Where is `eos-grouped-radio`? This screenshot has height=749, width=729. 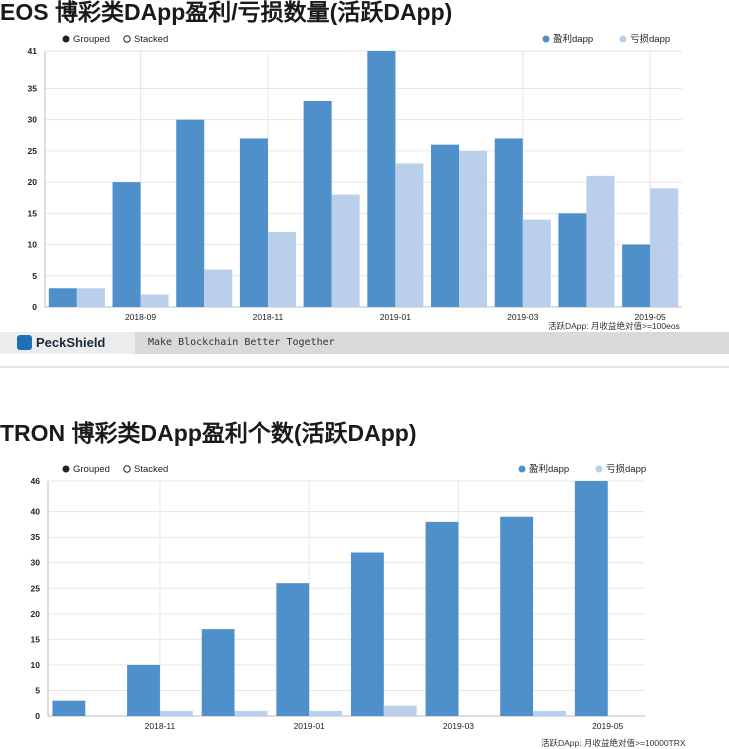 eos-grouped-radio is located at coordinates (66, 39).